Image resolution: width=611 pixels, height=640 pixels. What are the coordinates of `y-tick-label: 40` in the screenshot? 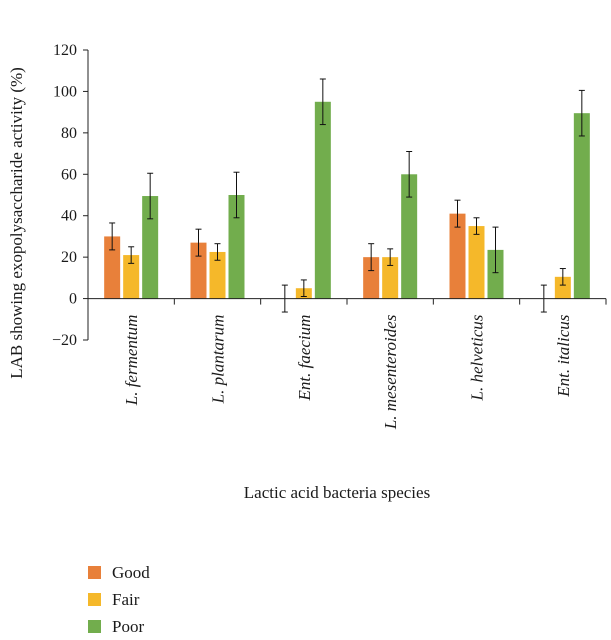 It's located at (69, 216).